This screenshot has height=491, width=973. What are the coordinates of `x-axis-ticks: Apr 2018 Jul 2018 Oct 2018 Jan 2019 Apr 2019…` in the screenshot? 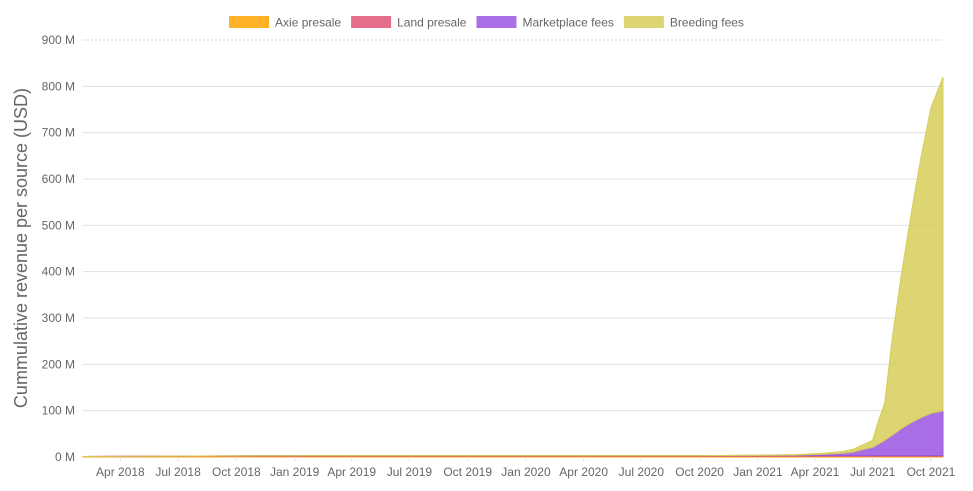 It's located at (526, 468).